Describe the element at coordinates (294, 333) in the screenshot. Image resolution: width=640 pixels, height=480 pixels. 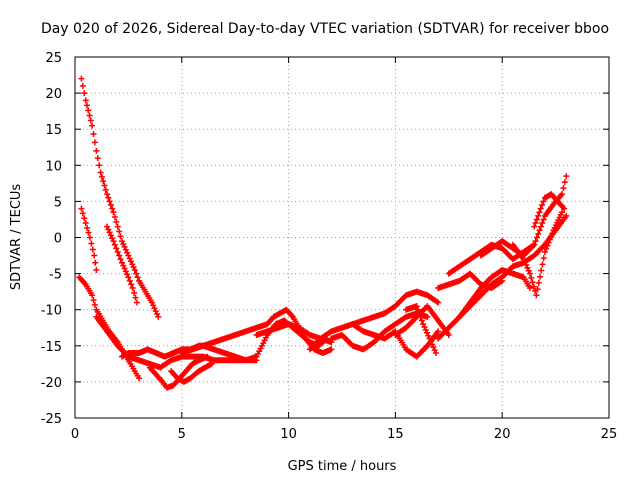
I see `series-track-k` at that location.